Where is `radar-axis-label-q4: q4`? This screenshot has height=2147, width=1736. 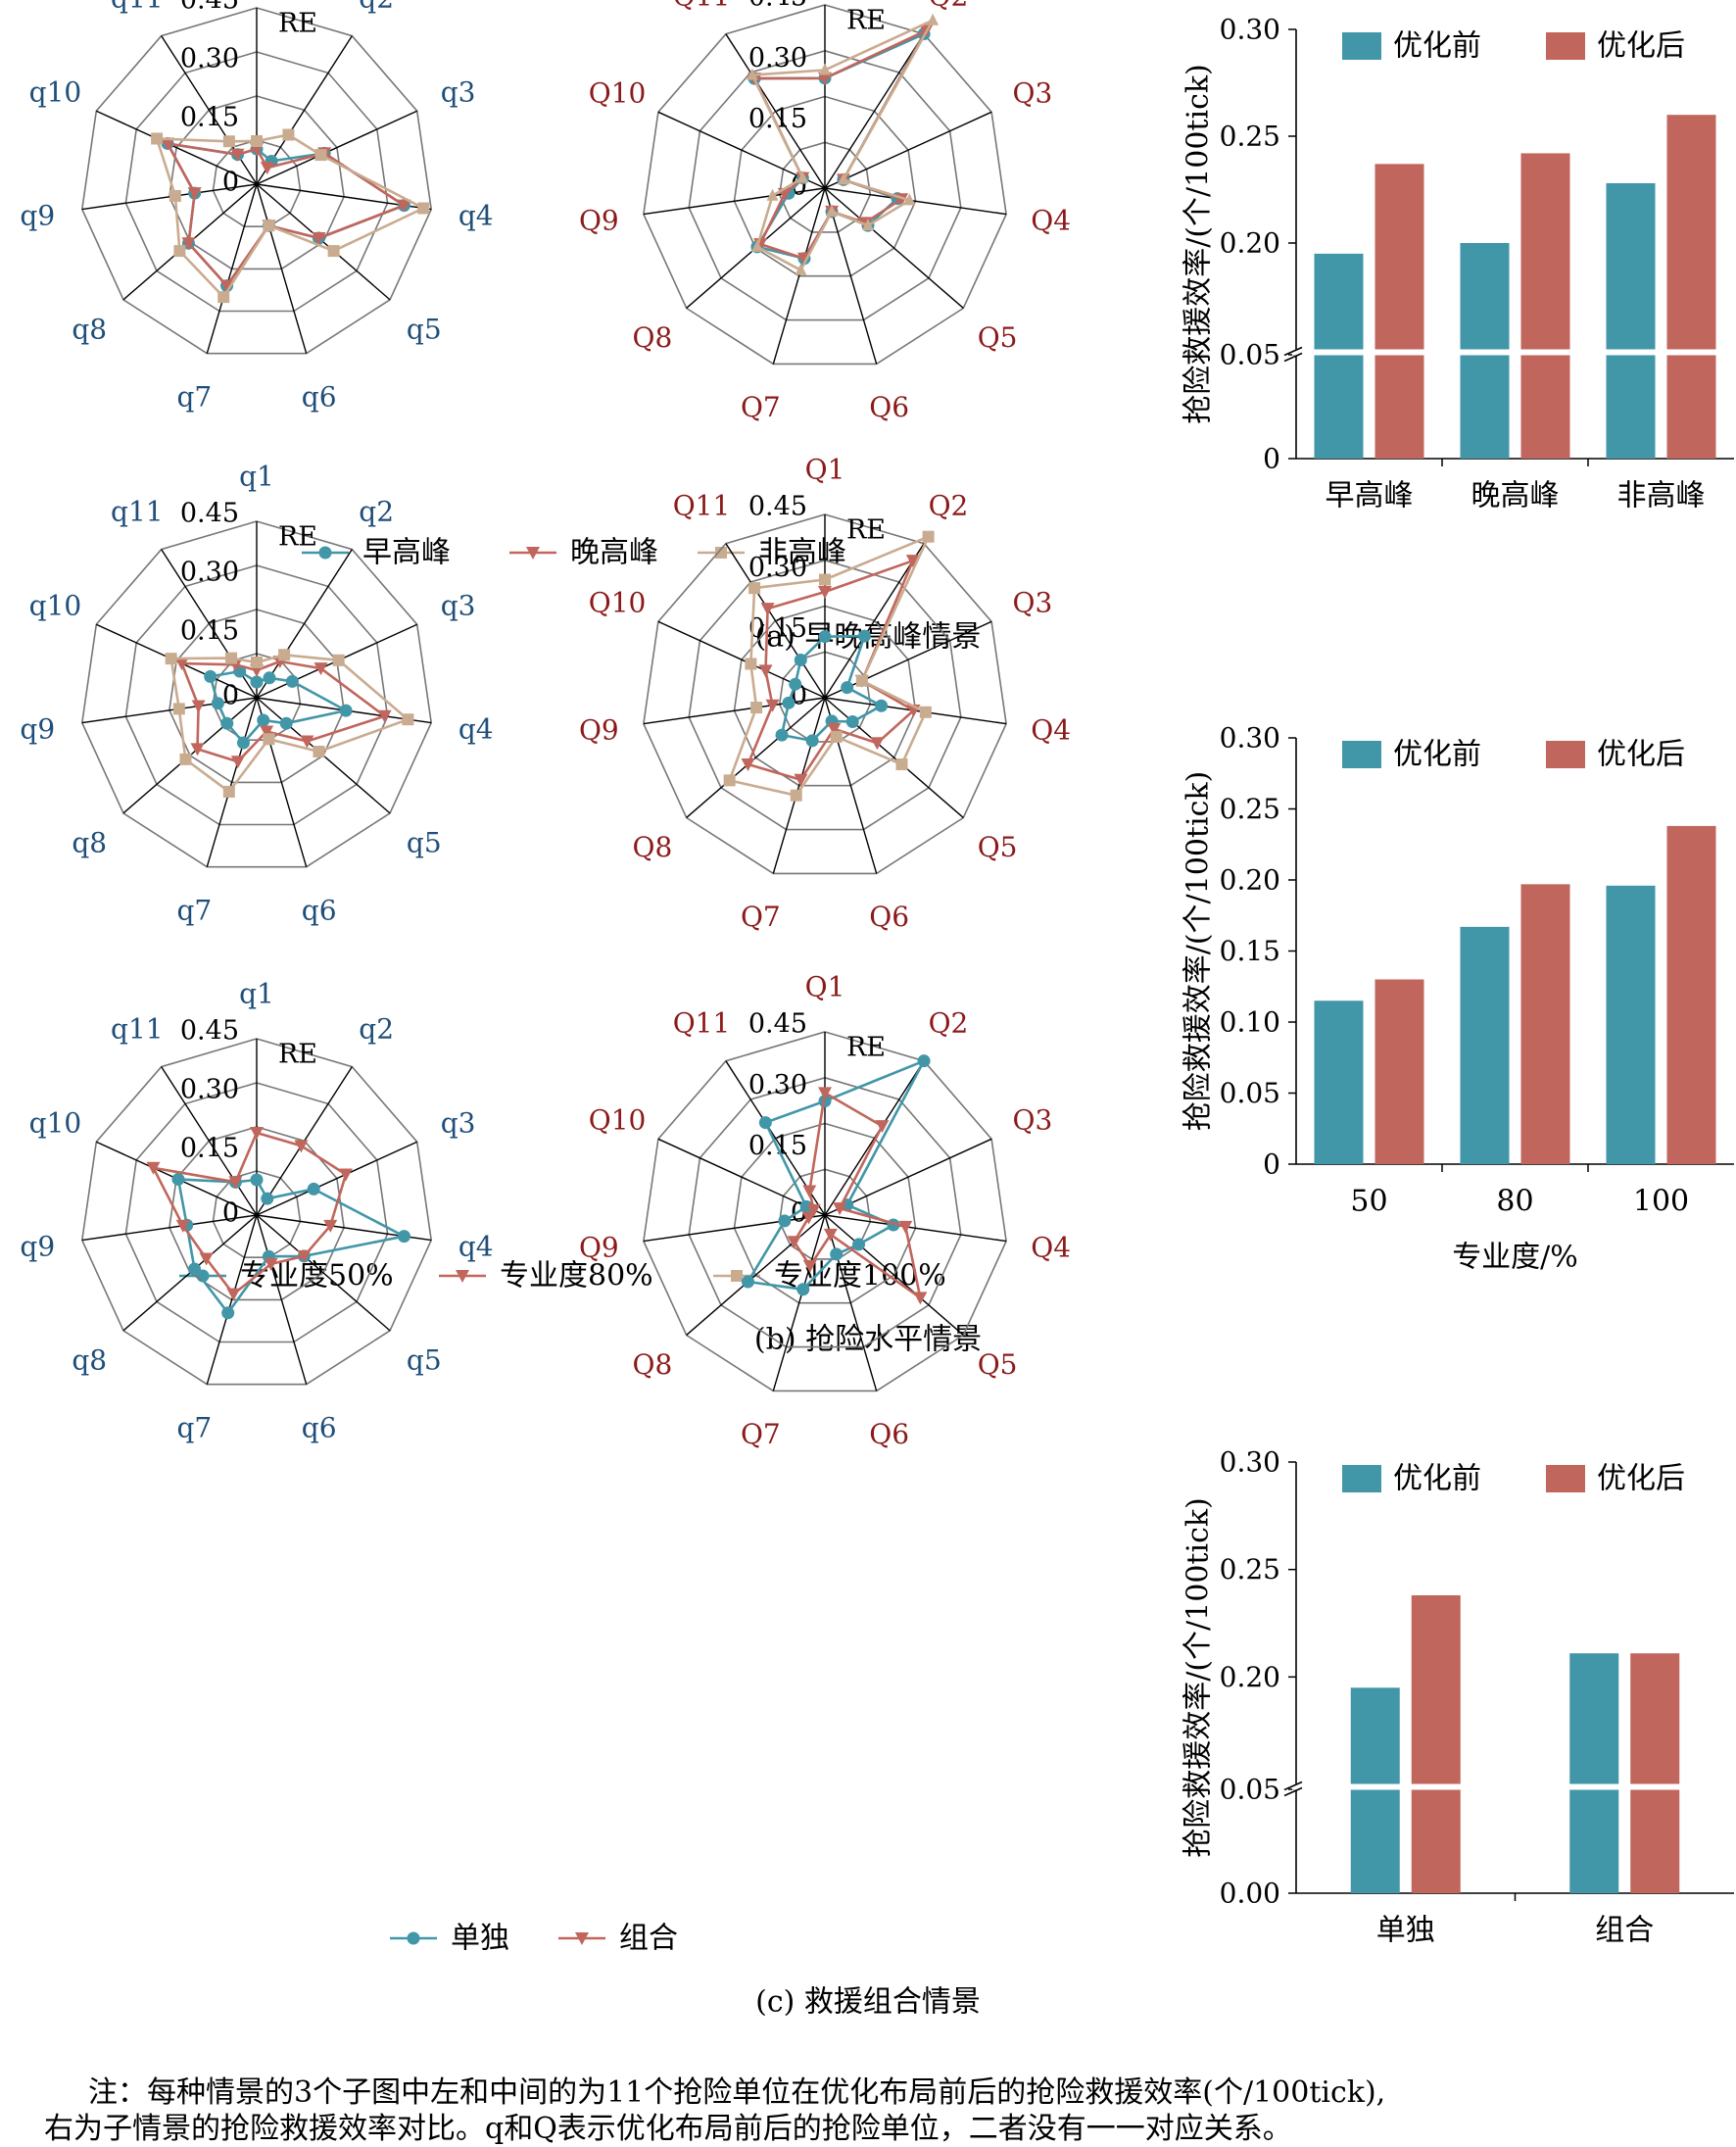 radar-axis-label-q4: q4 is located at coordinates (476, 729).